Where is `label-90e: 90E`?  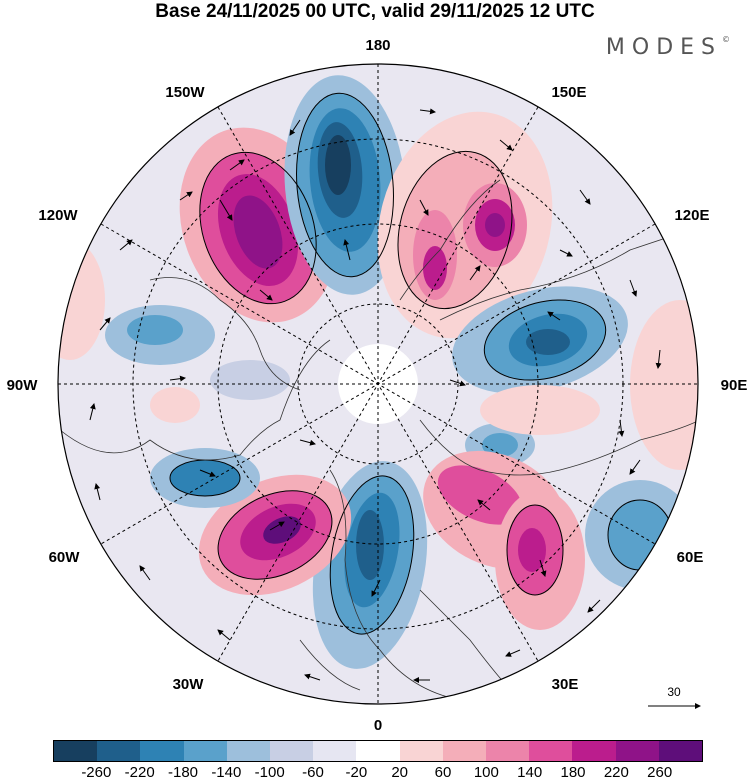
label-90e: 90E is located at coordinates (734, 385).